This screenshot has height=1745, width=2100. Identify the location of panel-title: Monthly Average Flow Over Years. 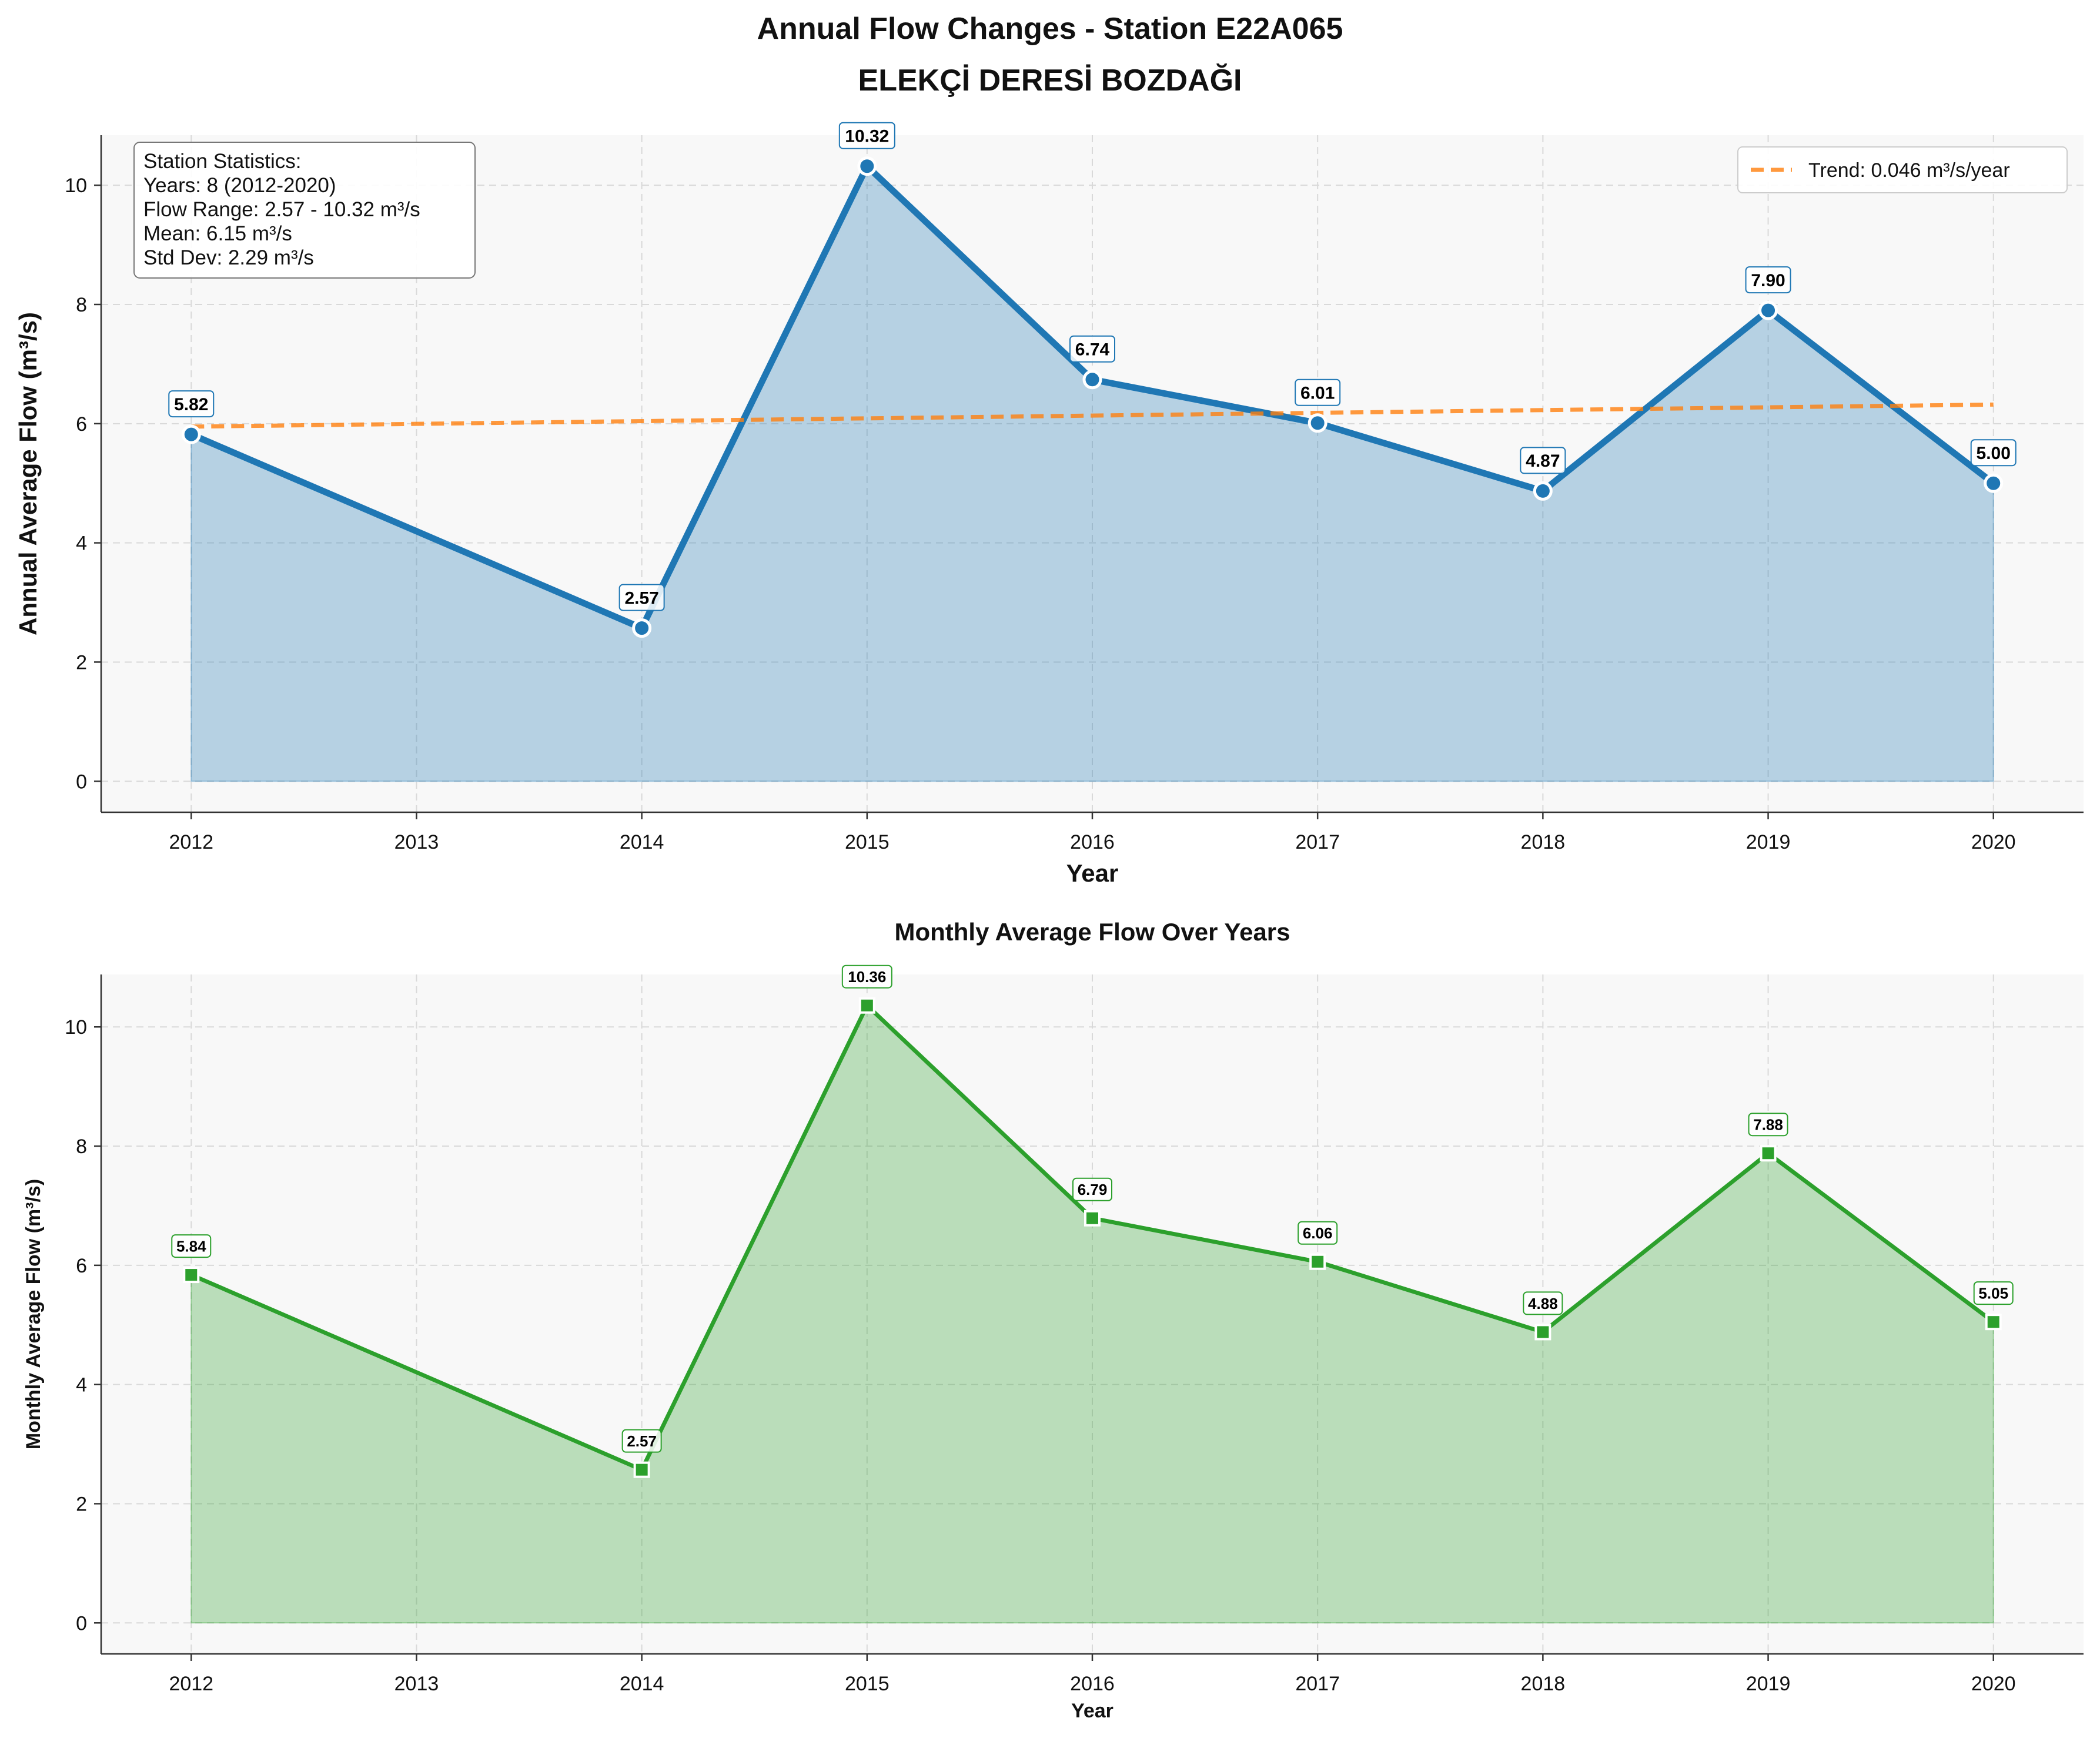
(1092, 932).